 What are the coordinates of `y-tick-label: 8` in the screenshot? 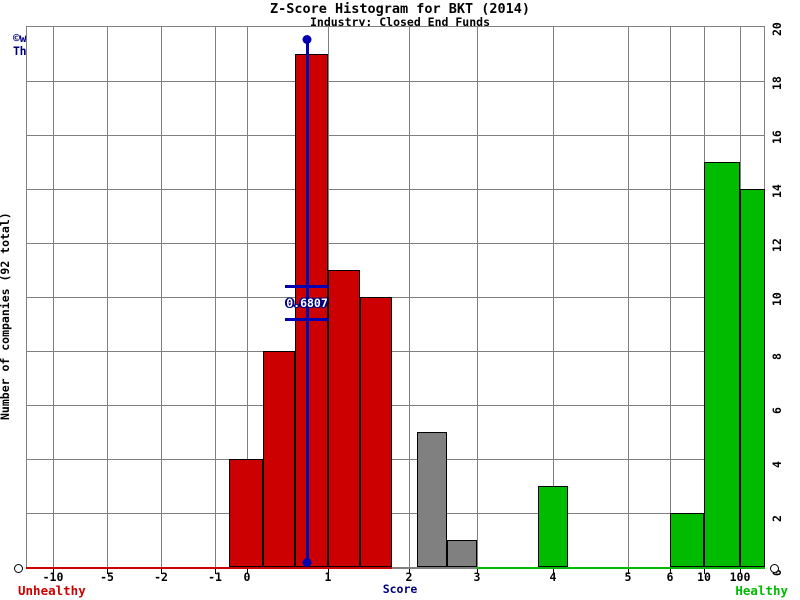 It's located at (777, 356).